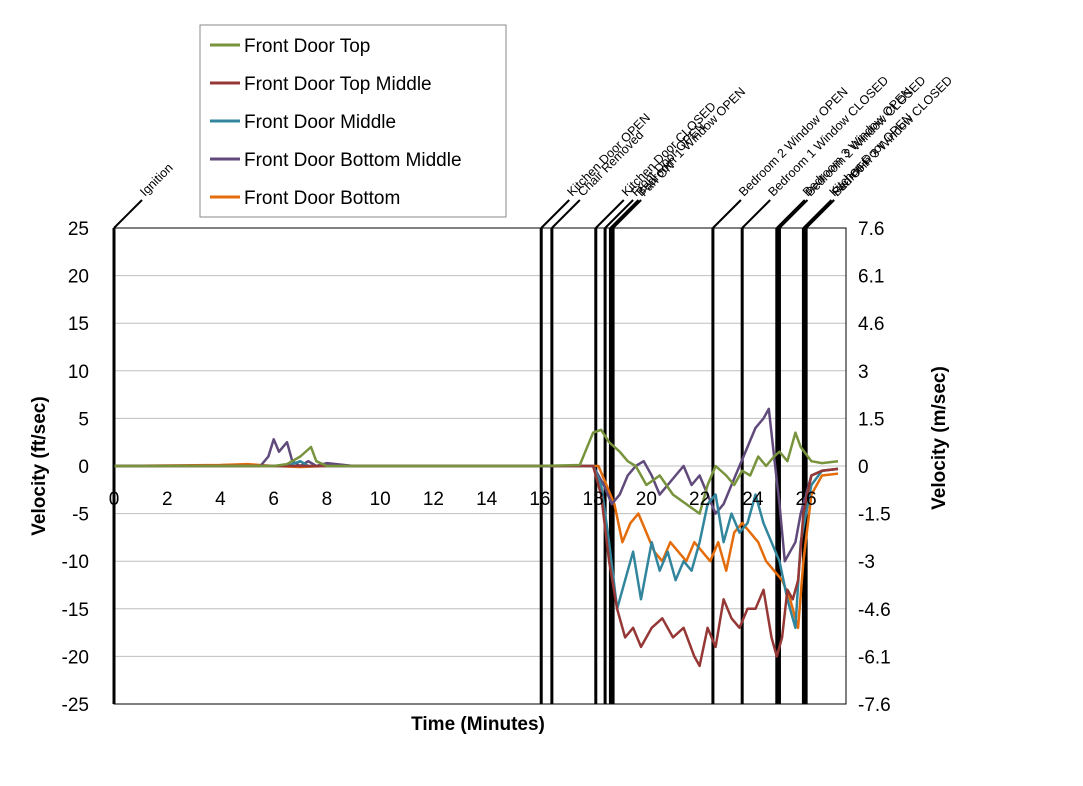 Image resolution: width=1083 pixels, height=786 pixels. What do you see at coordinates (114, 499) in the screenshot?
I see `x-tick-label: 0` at bounding box center [114, 499].